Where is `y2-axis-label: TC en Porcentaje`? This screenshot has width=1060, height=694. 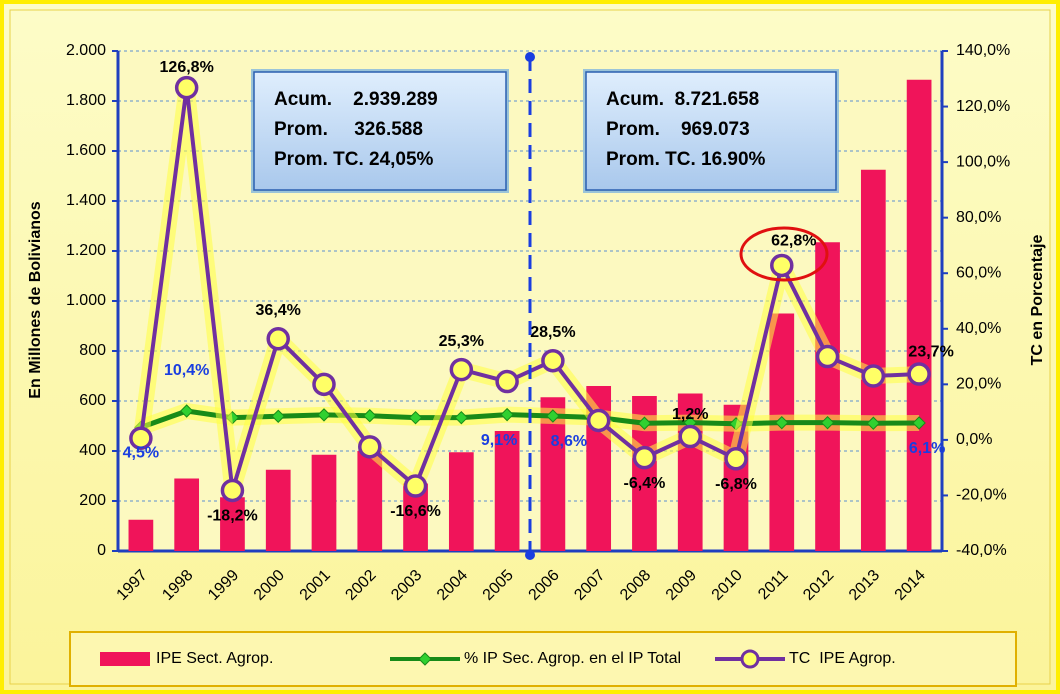
y2-axis-label: TC en Porcentaje is located at coordinates (1037, 300).